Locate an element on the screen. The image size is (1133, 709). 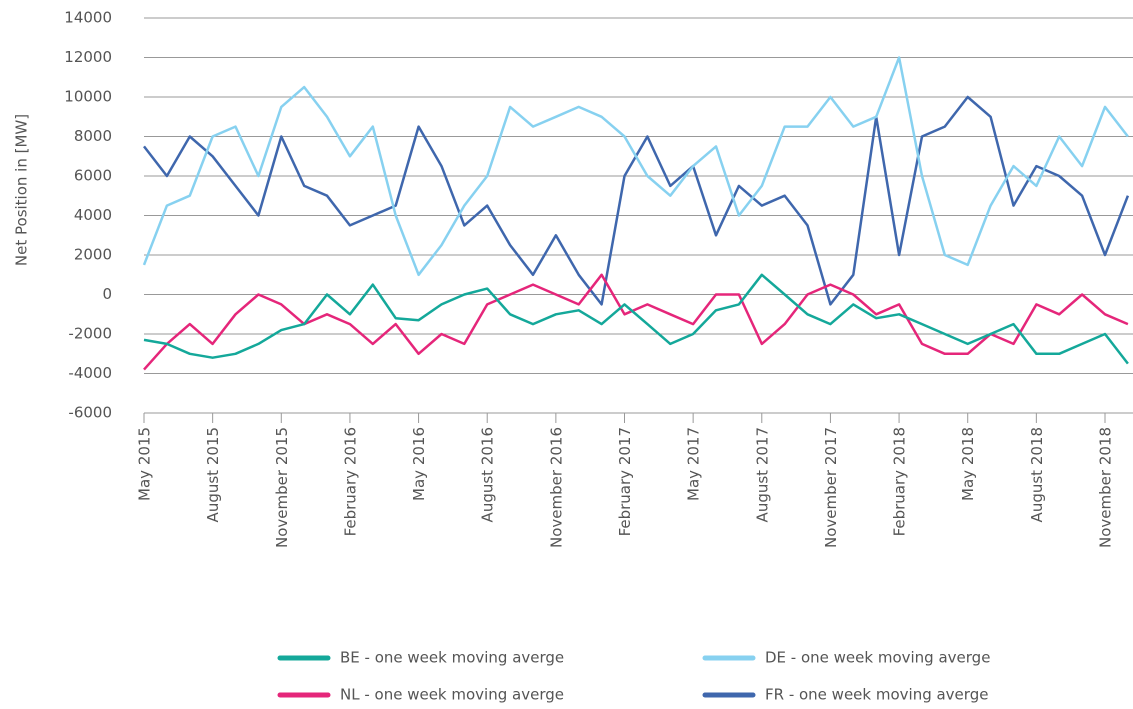
x-tick-label: August 2016 is located at coordinates (488, 474).